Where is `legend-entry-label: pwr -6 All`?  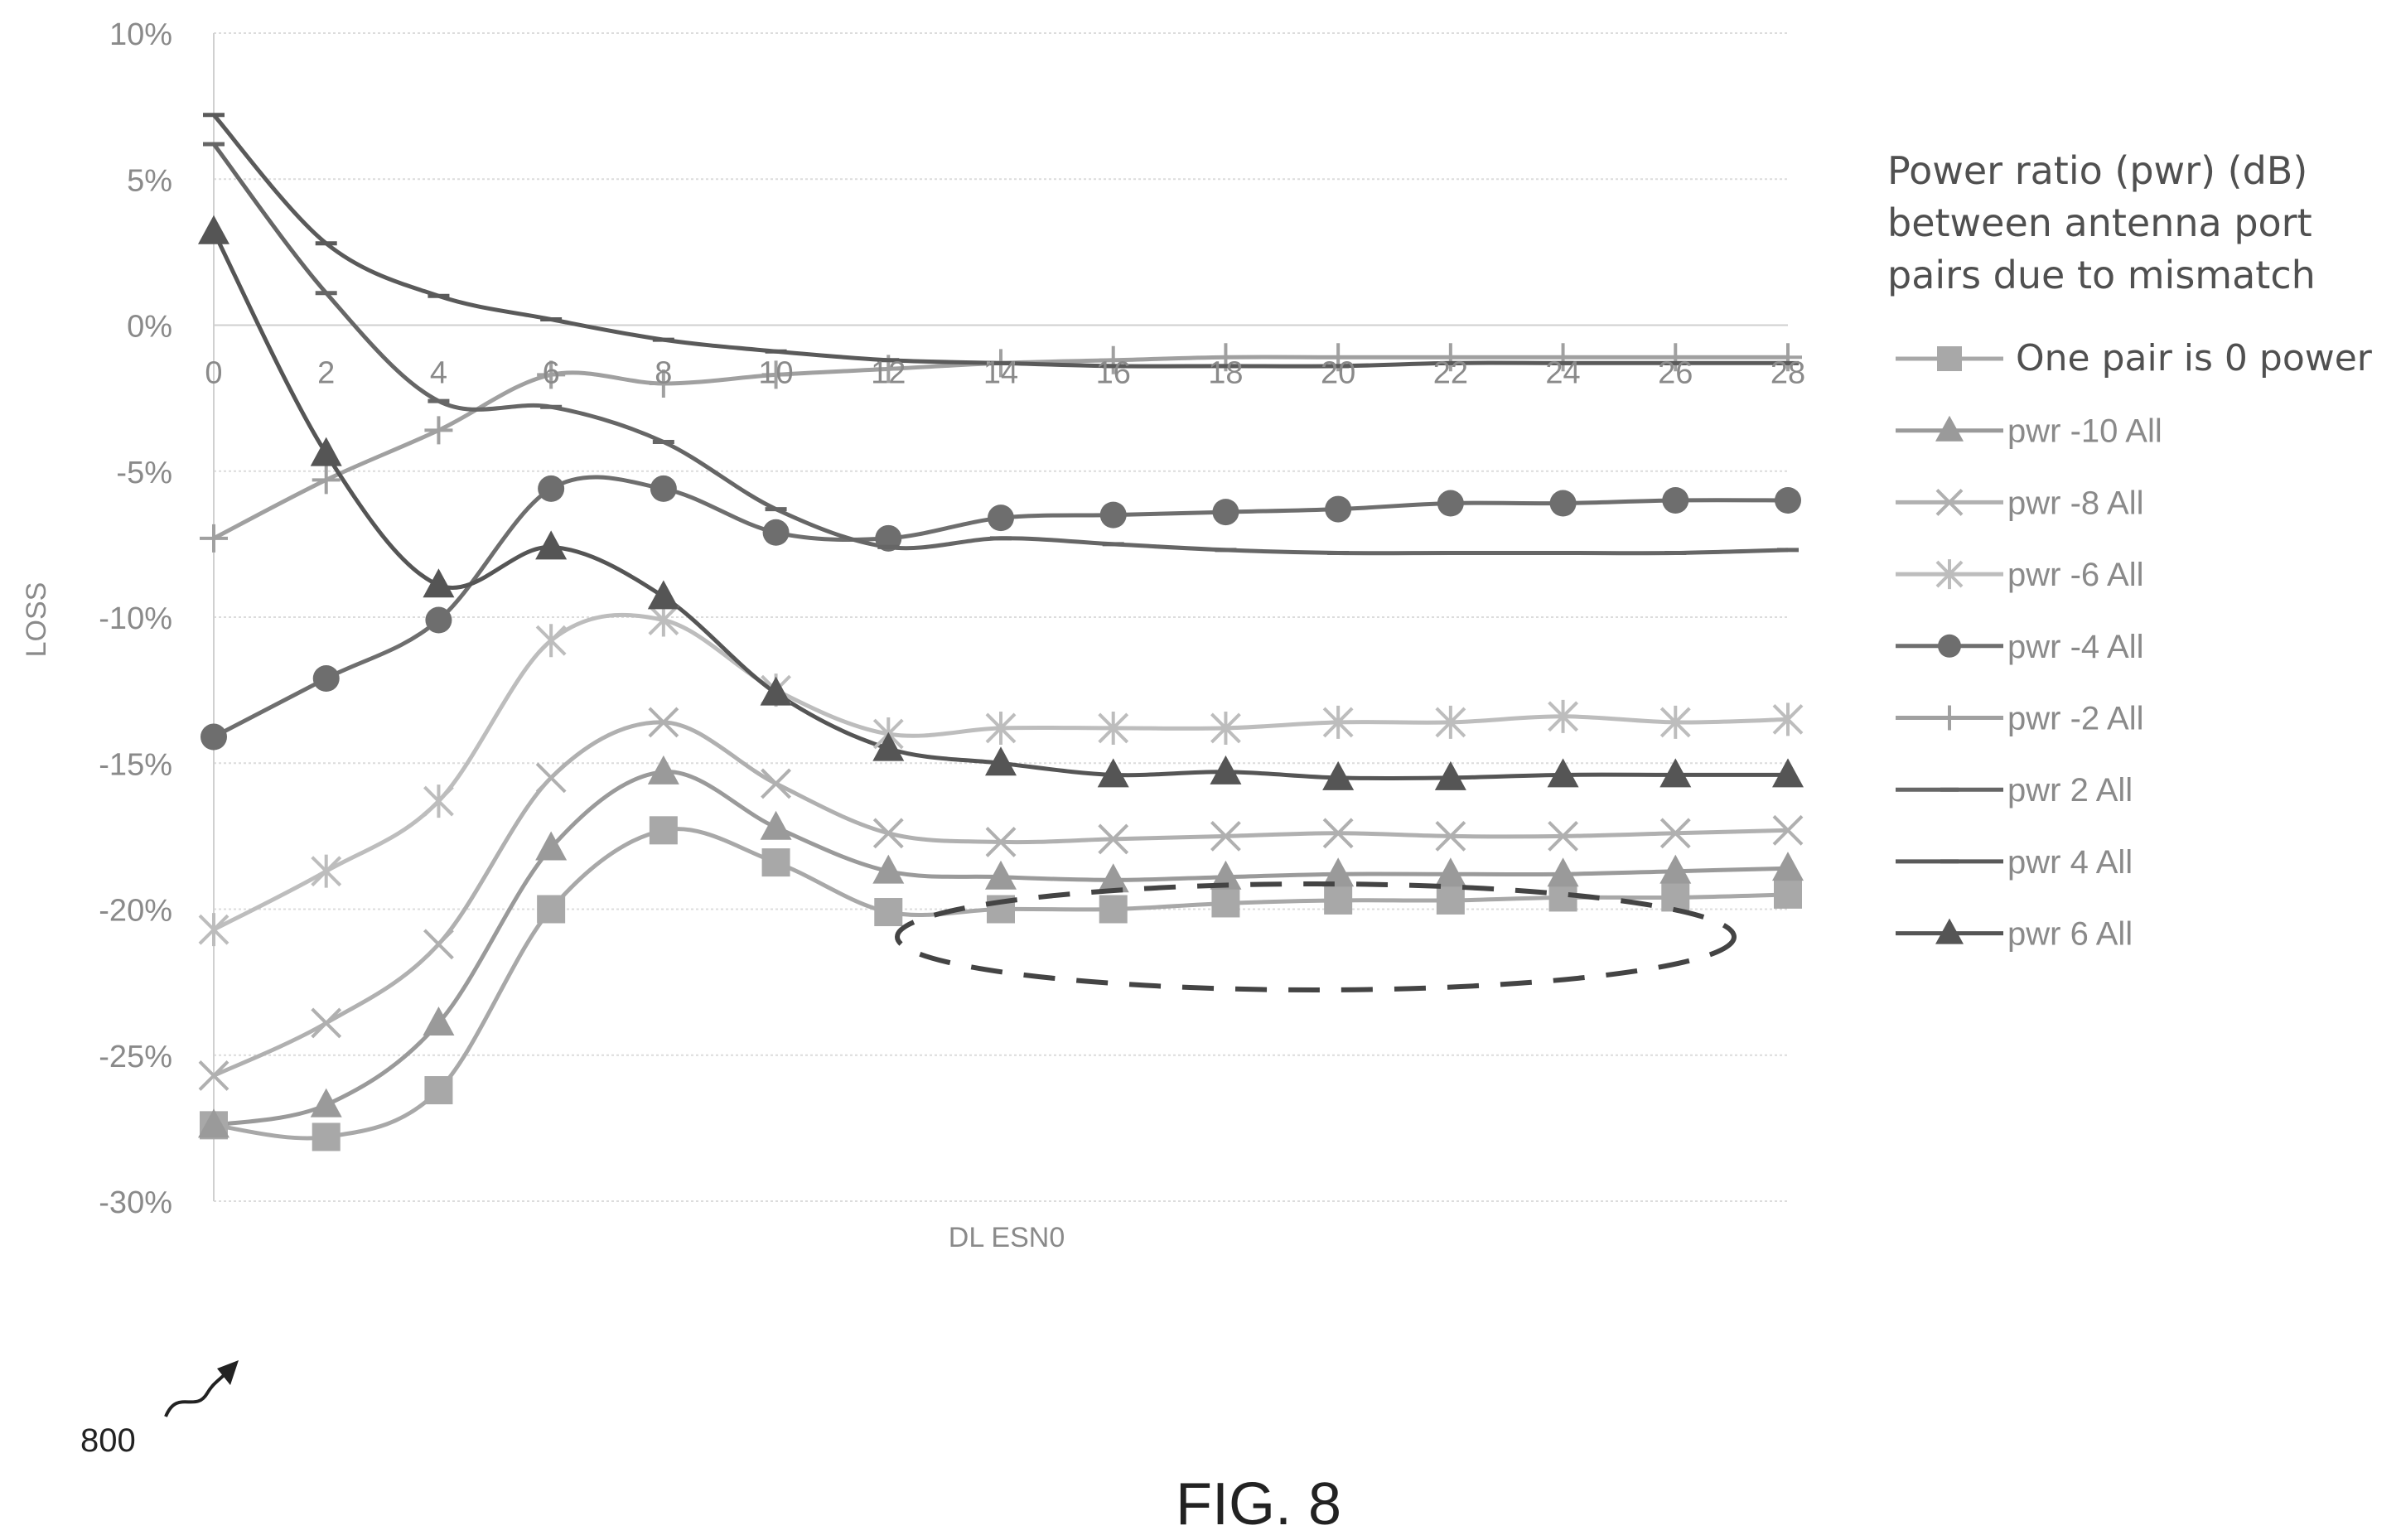
legend-entry-label: pwr -6 All is located at coordinates (2076, 575).